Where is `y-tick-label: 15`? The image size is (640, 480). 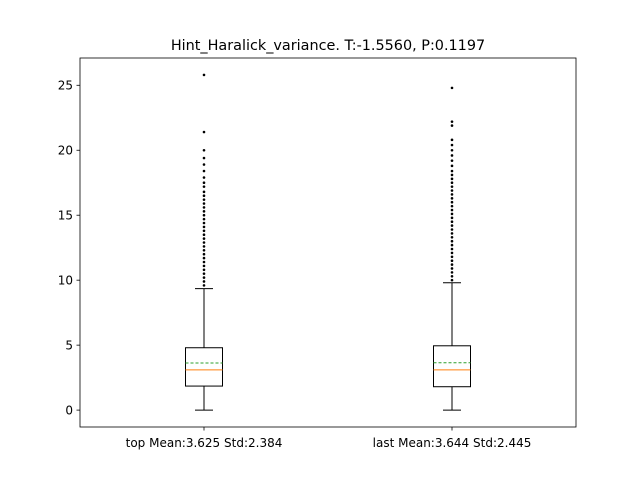 y-tick-label: 15 is located at coordinates (65, 216).